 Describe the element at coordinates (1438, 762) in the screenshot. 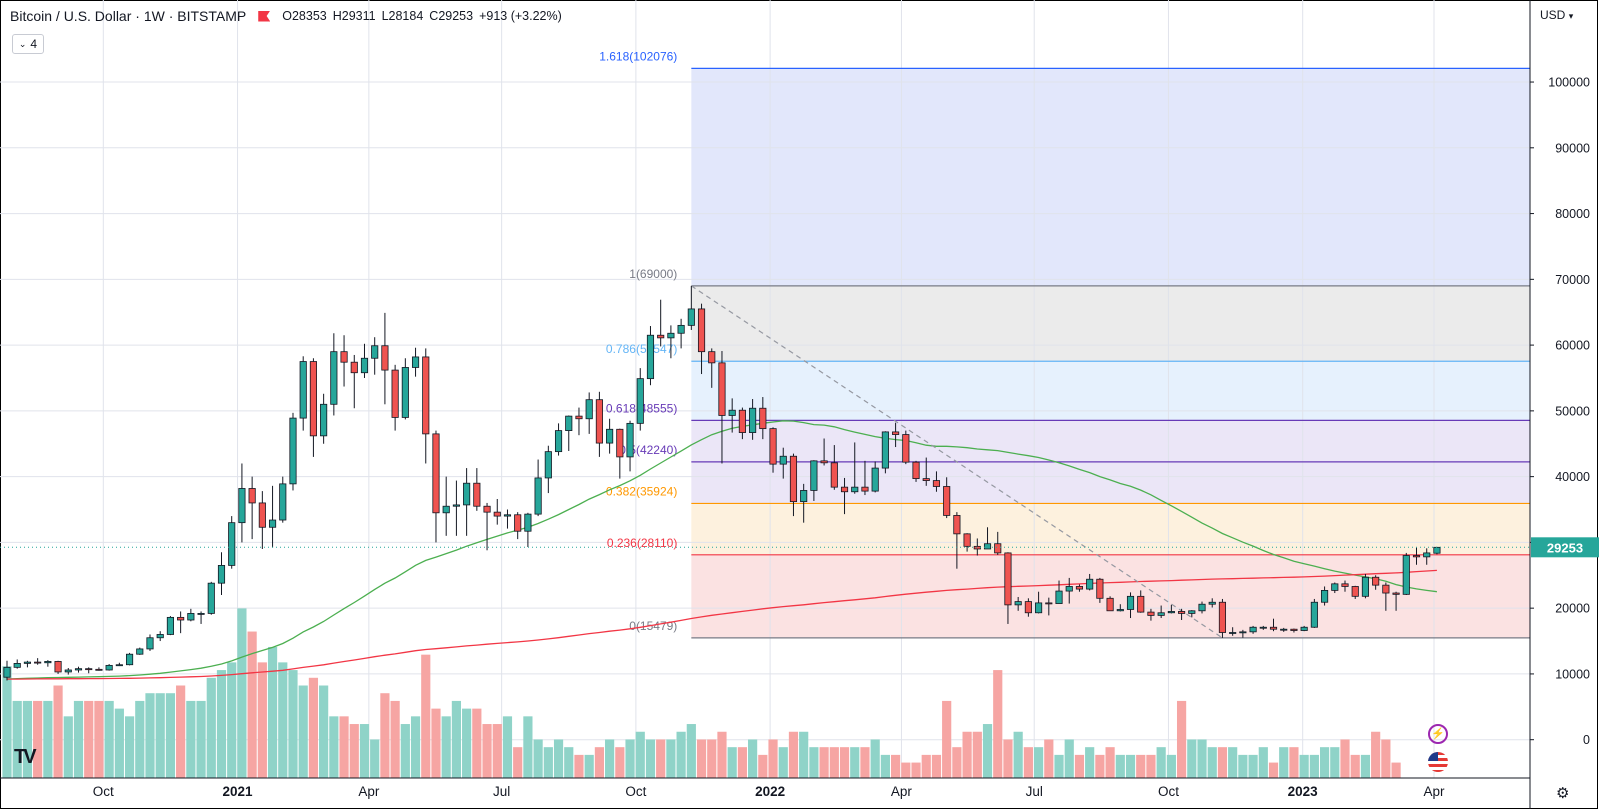

I see `us-flag-icon` at that location.